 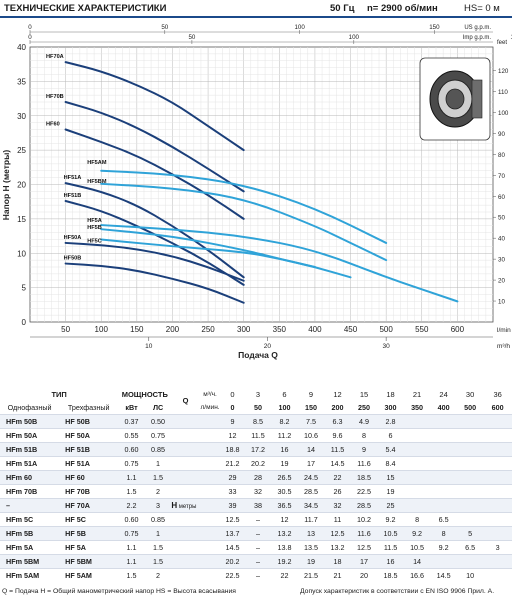 I want to click on feet-tick-label: 10, so click(x=501, y=302).